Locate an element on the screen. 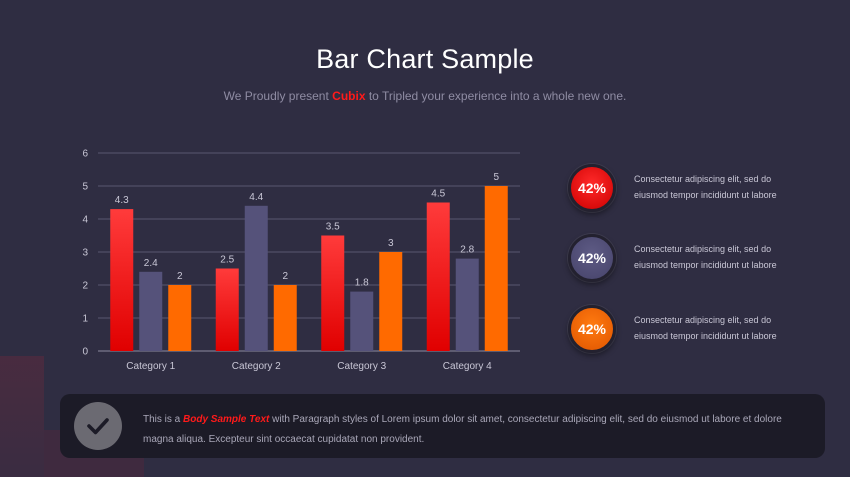 This screenshot has width=850, height=477. x-tick-label: Category 4 is located at coordinates (467, 366).